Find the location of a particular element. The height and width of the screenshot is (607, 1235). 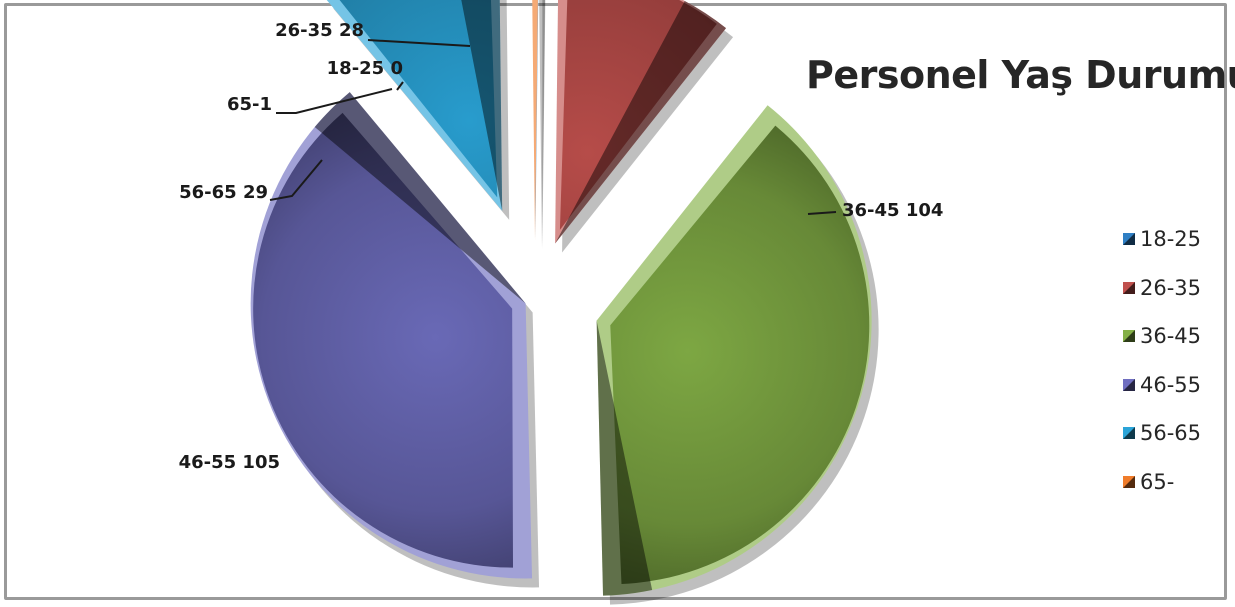

legend-item-65-: 65- is located at coordinates (1173, 482).